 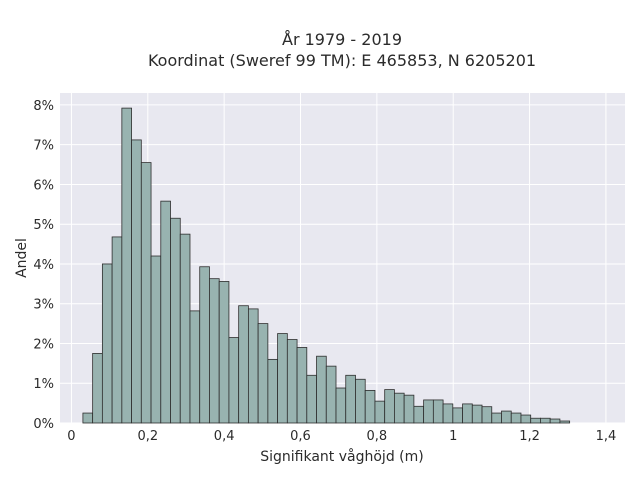 I want to click on x-axis-label: Signifikant våghöjd (m), so click(x=341, y=456).